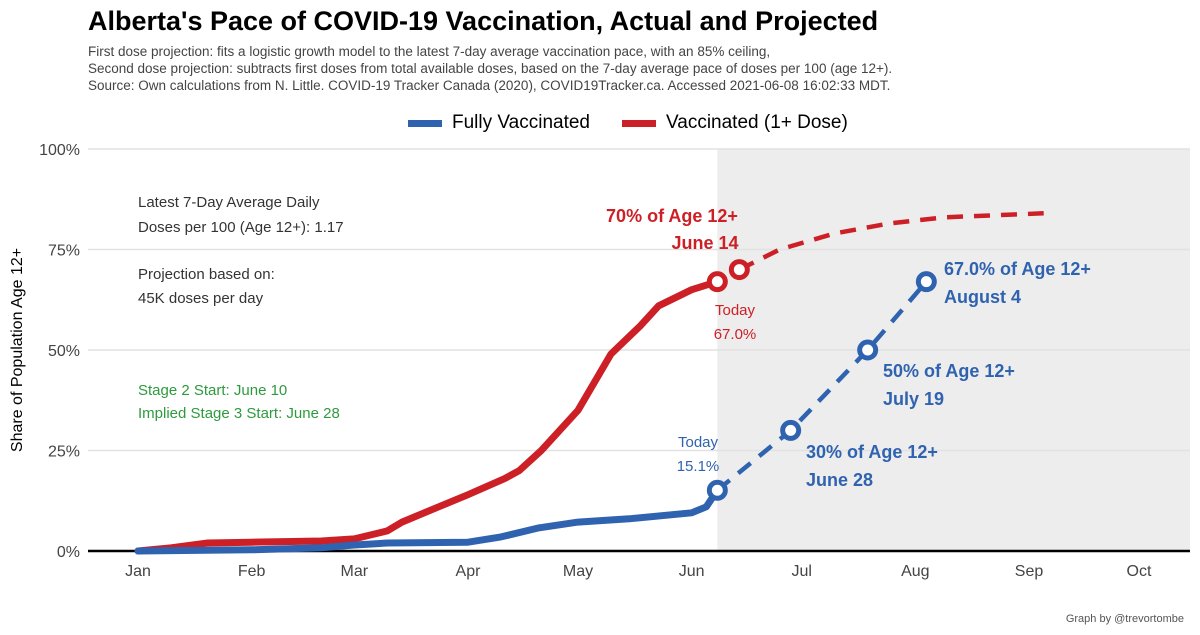 This screenshot has width=1200, height=635. Describe the element at coordinates (206, 274) in the screenshot. I see `proj-label-1: Projection based on:` at that location.